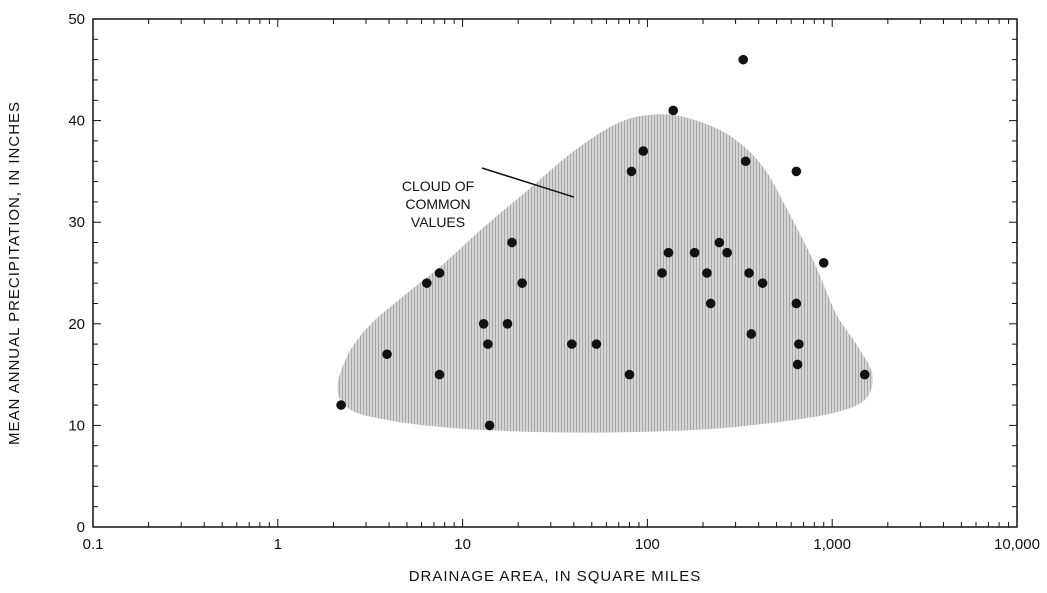  Describe the element at coordinates (1017, 544) in the screenshot. I see `x-tick-label: 10,000` at that location.